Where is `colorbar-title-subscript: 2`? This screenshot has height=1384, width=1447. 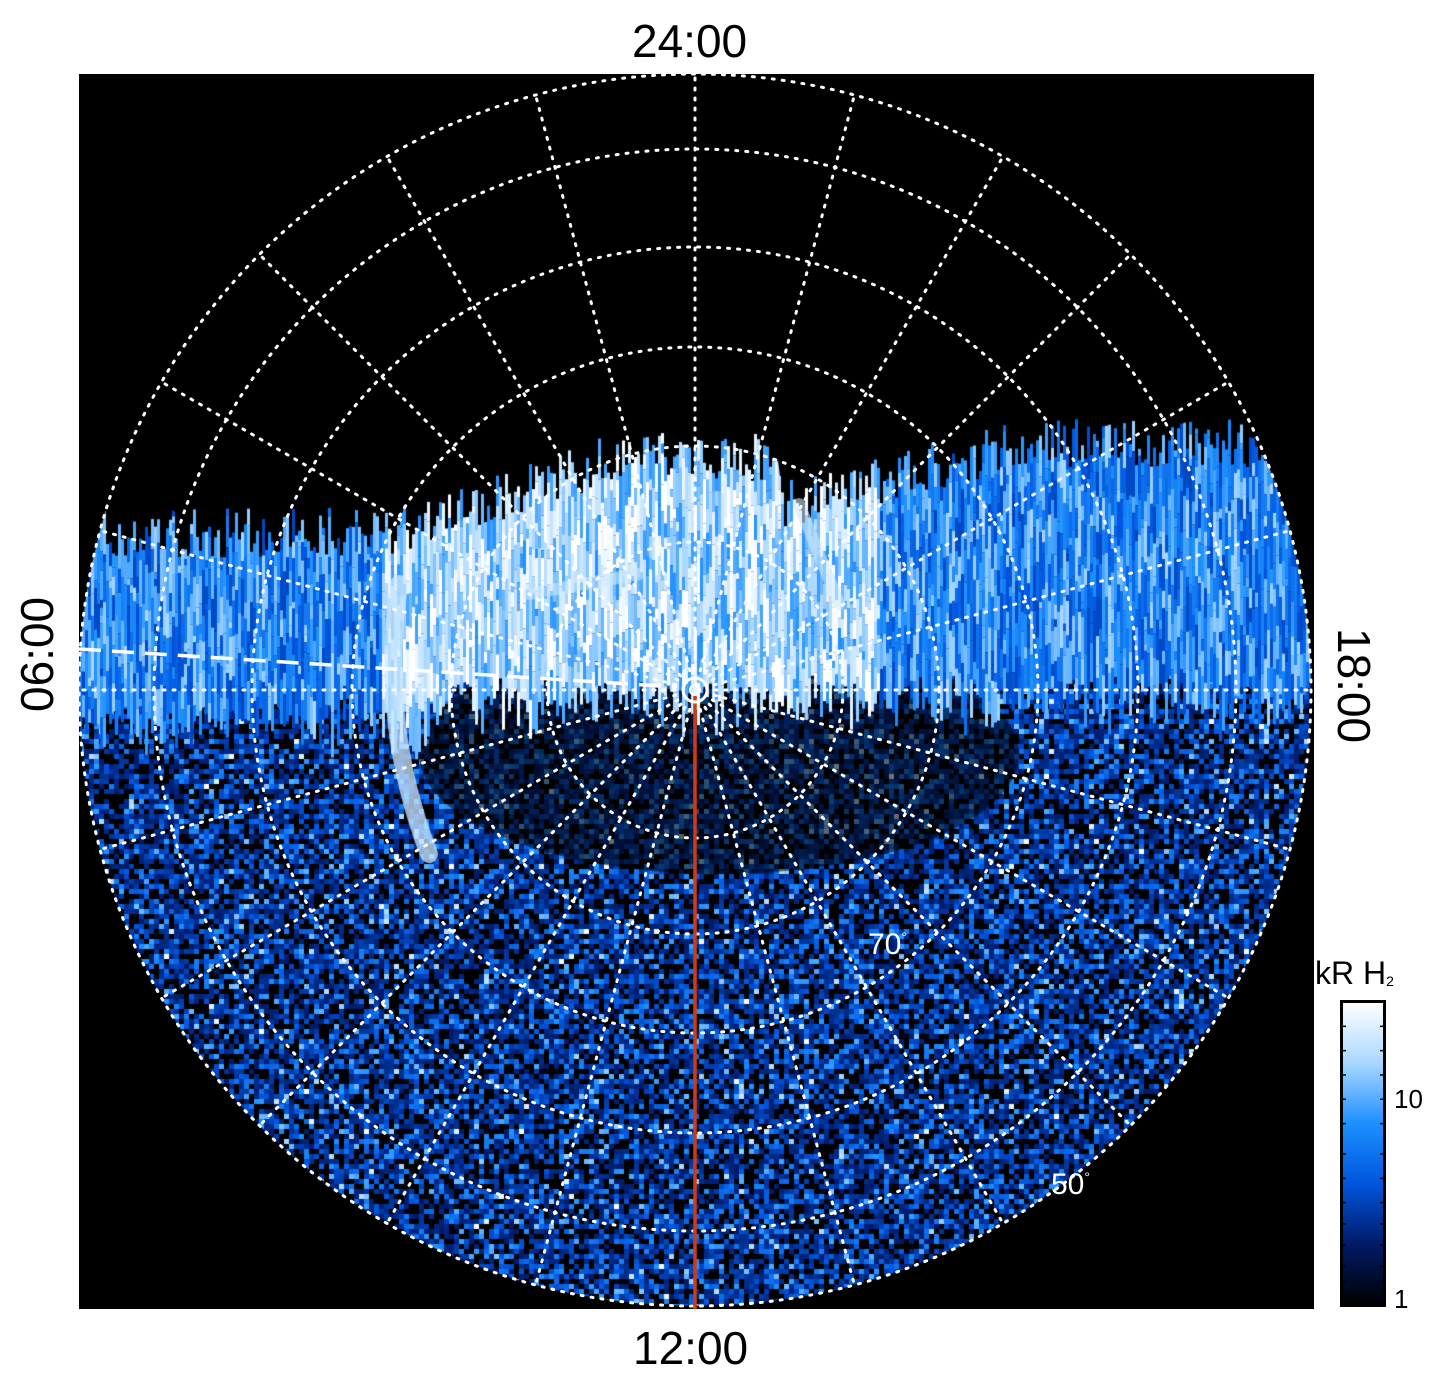 colorbar-title-subscript: 2 is located at coordinates (1390, 981).